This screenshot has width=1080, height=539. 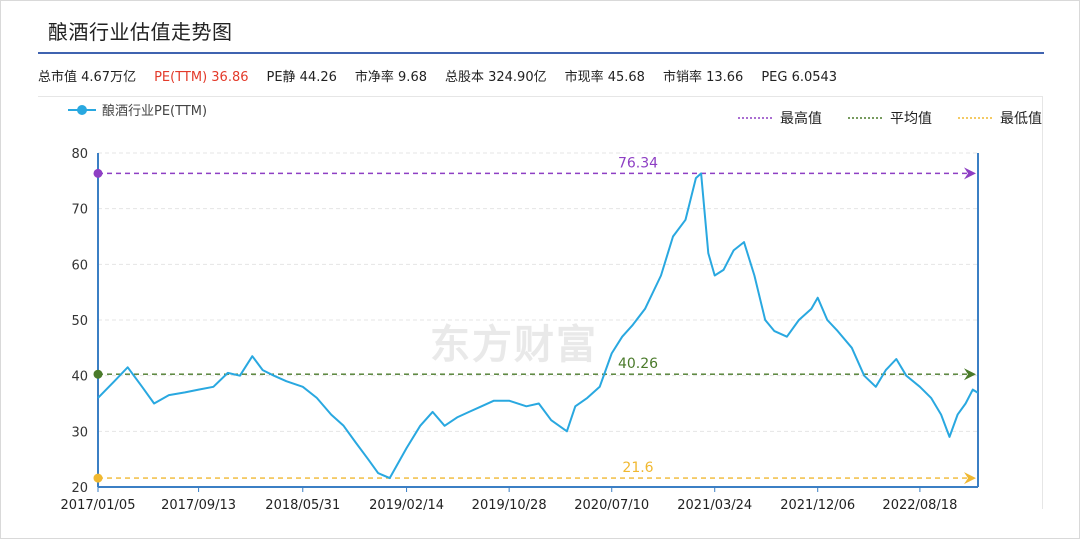 I want to click on reference-value-label: 76.34, so click(x=638, y=163).